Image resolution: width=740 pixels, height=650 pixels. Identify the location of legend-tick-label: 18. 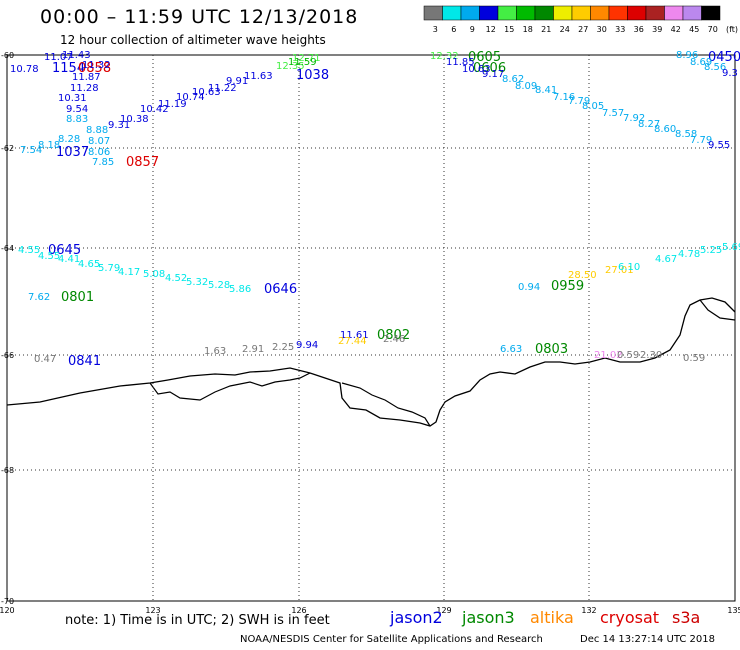
(528, 29).